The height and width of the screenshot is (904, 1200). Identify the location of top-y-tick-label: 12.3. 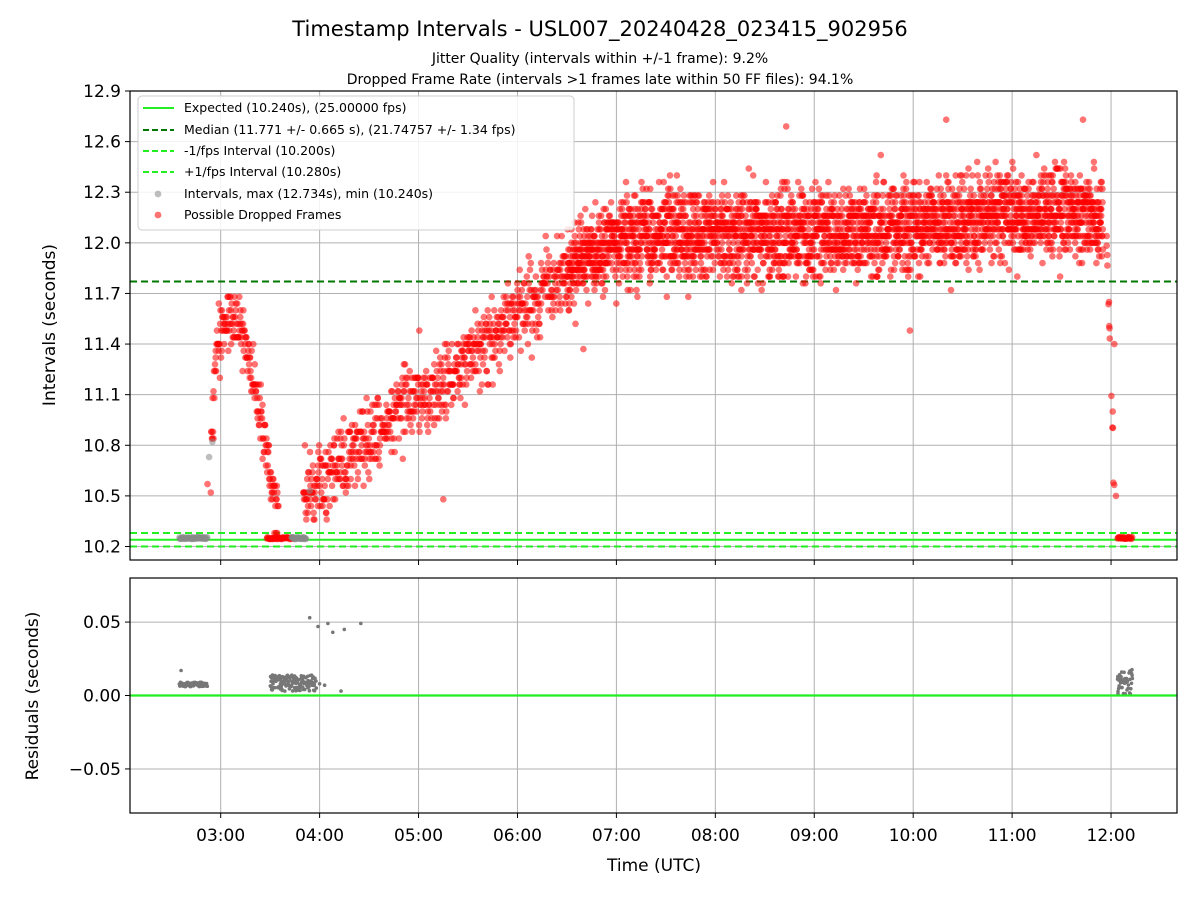
(102, 193).